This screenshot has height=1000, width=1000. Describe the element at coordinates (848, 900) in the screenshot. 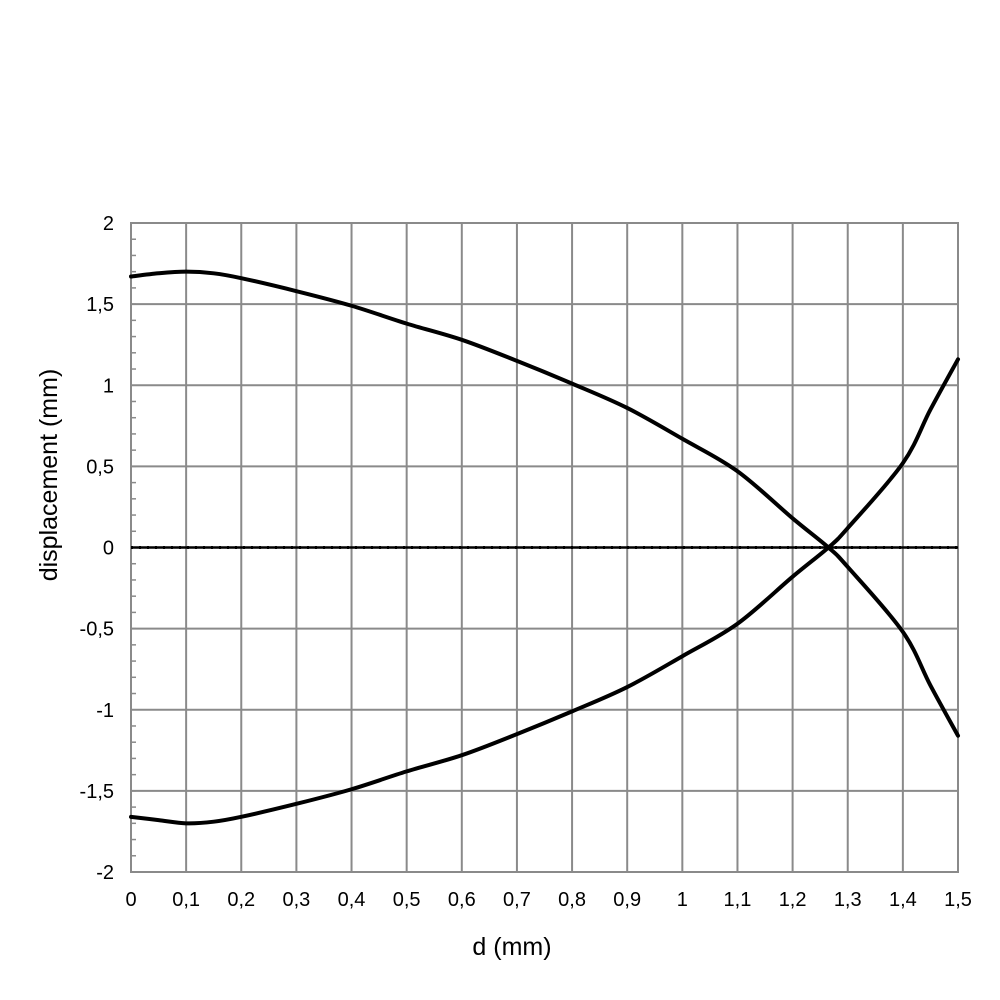

I see `x-tick-label: 1,3` at that location.